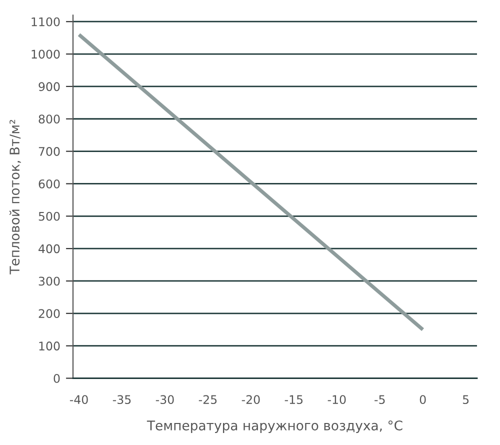 The image size is (500, 445). I want to click on y-tick-label: 800, so click(49, 119).